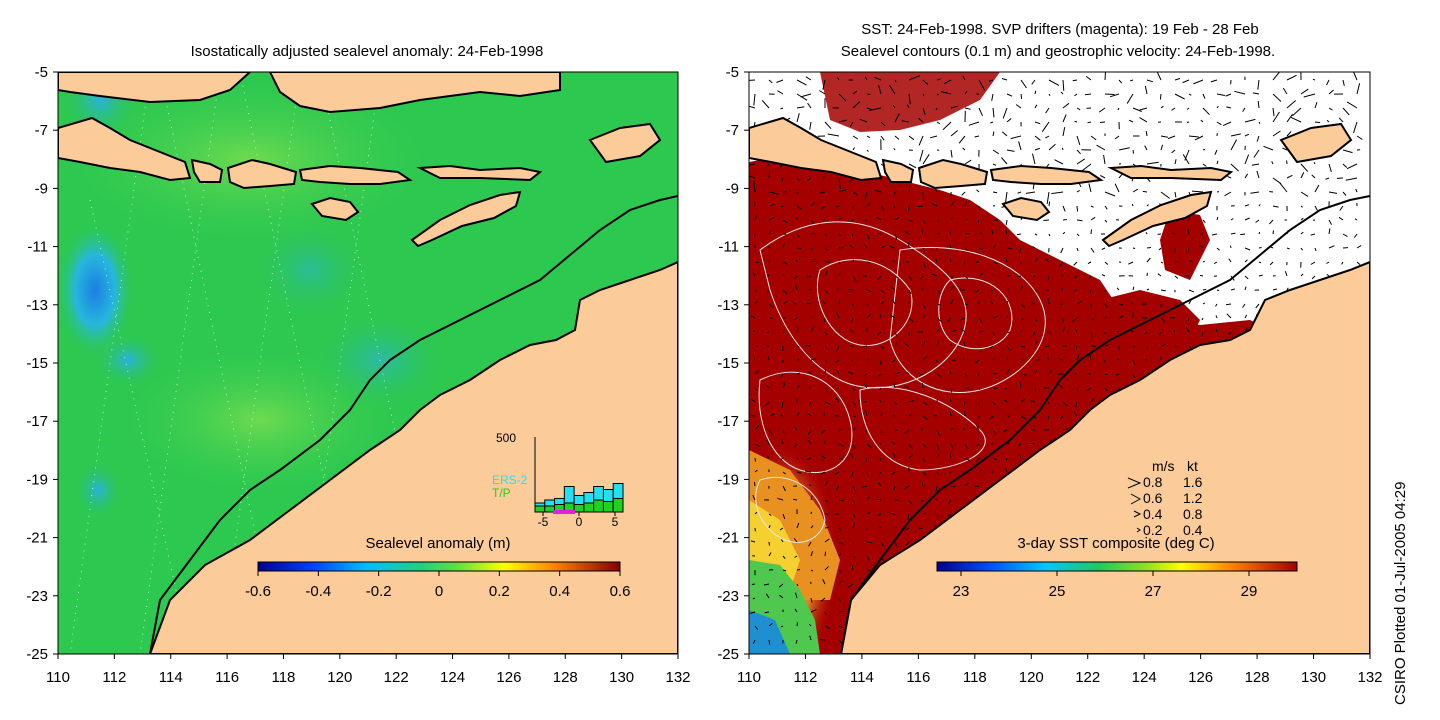  What do you see at coordinates (37, 305) in the screenshot?
I see `y-tick-label: -13` at bounding box center [37, 305].